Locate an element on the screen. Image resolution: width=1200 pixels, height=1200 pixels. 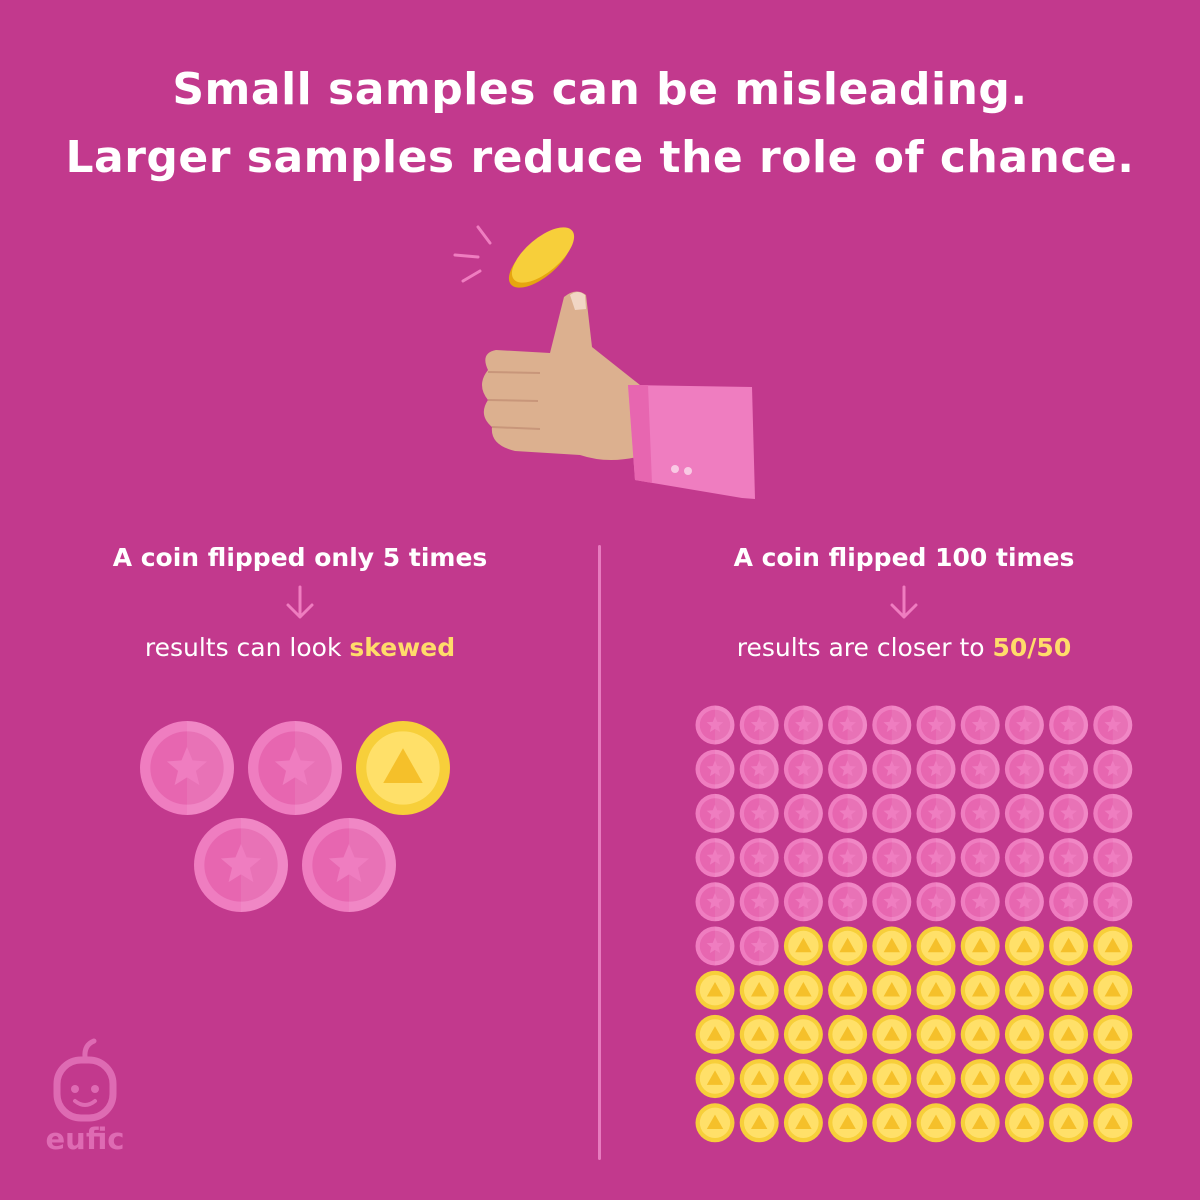
small-sample-result: results can look skewed is located at coordinates (300, 648).